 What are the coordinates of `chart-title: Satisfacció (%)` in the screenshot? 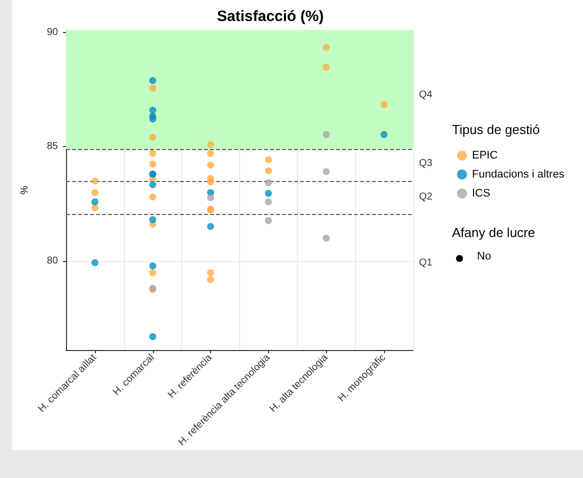 It's located at (270, 16).